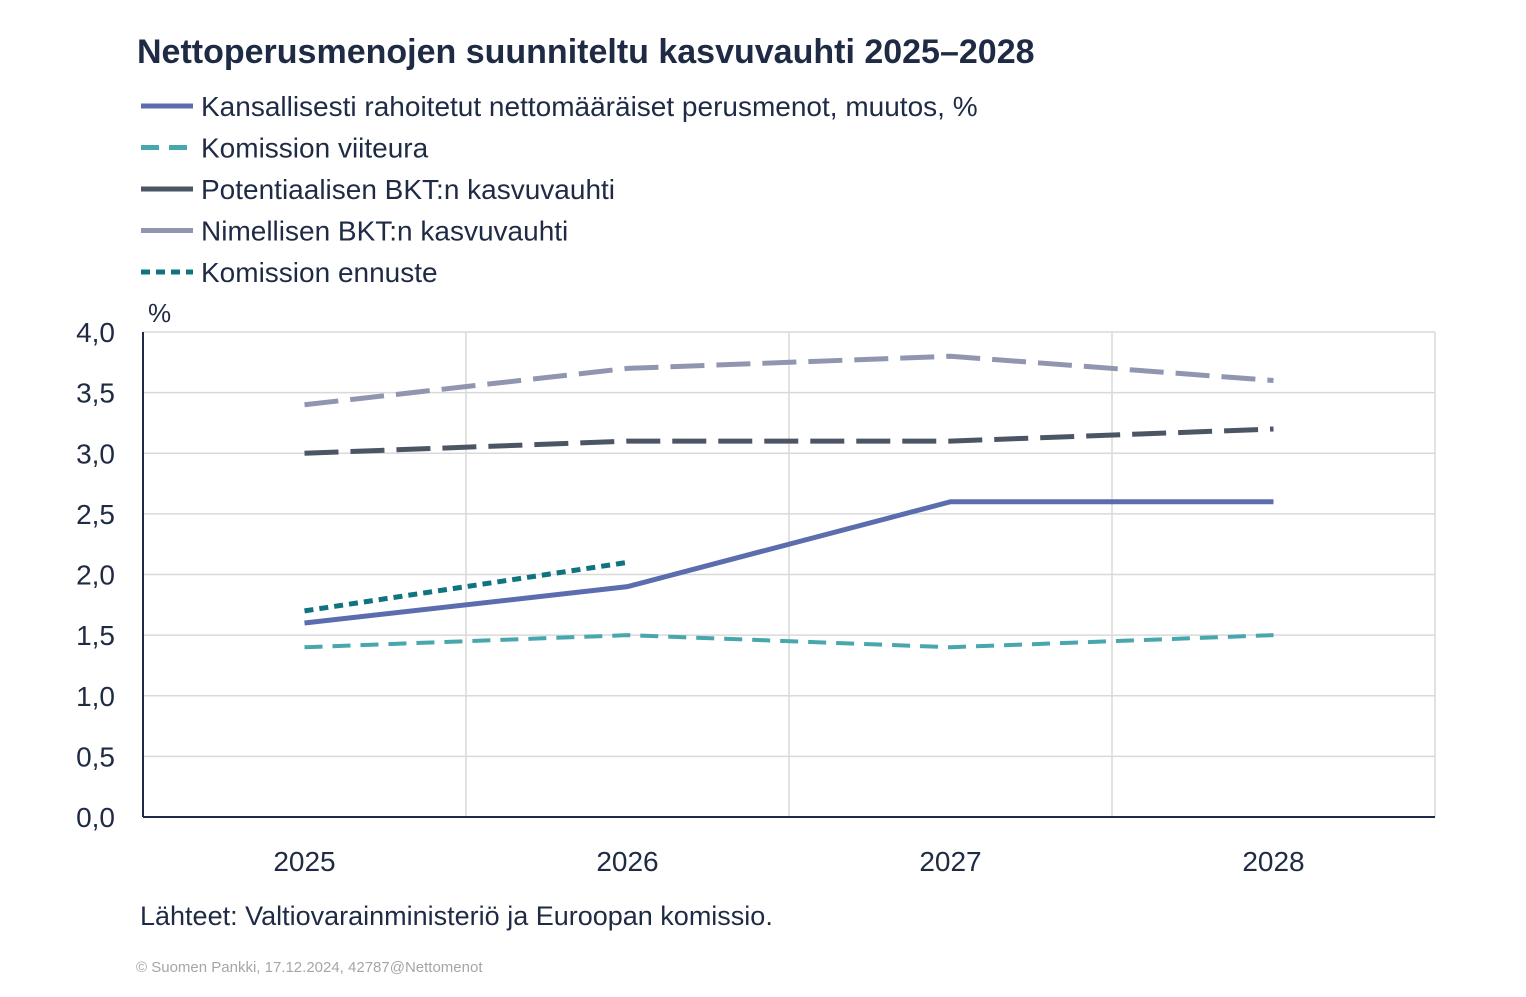 This screenshot has height=997, width=1526. Describe the element at coordinates (384, 231) in the screenshot. I see `legend-label: Nimellisen BKT:n kasvuvauhti` at that location.